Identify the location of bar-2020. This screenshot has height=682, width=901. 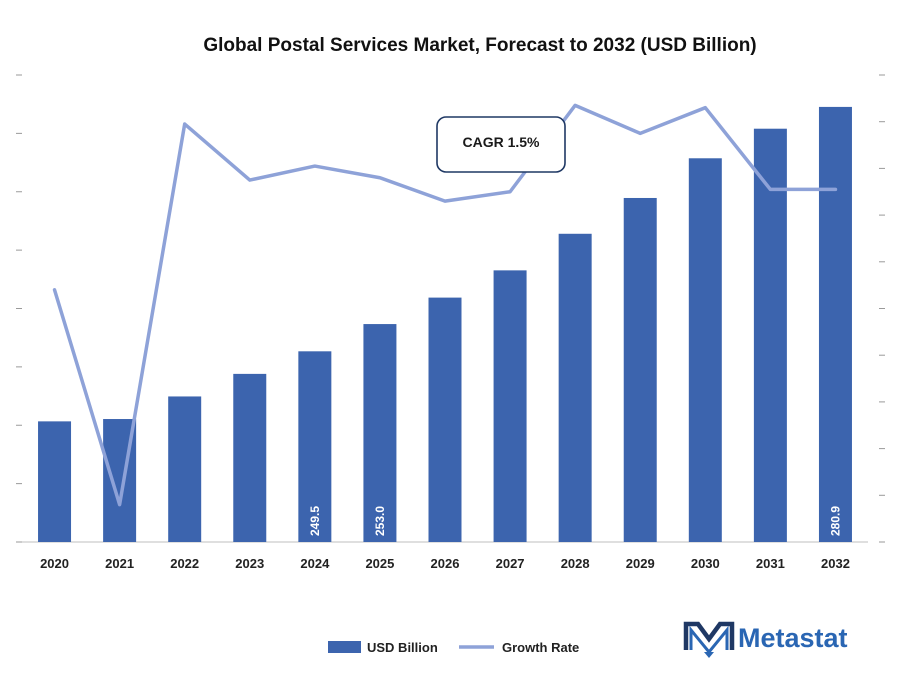
(55, 481).